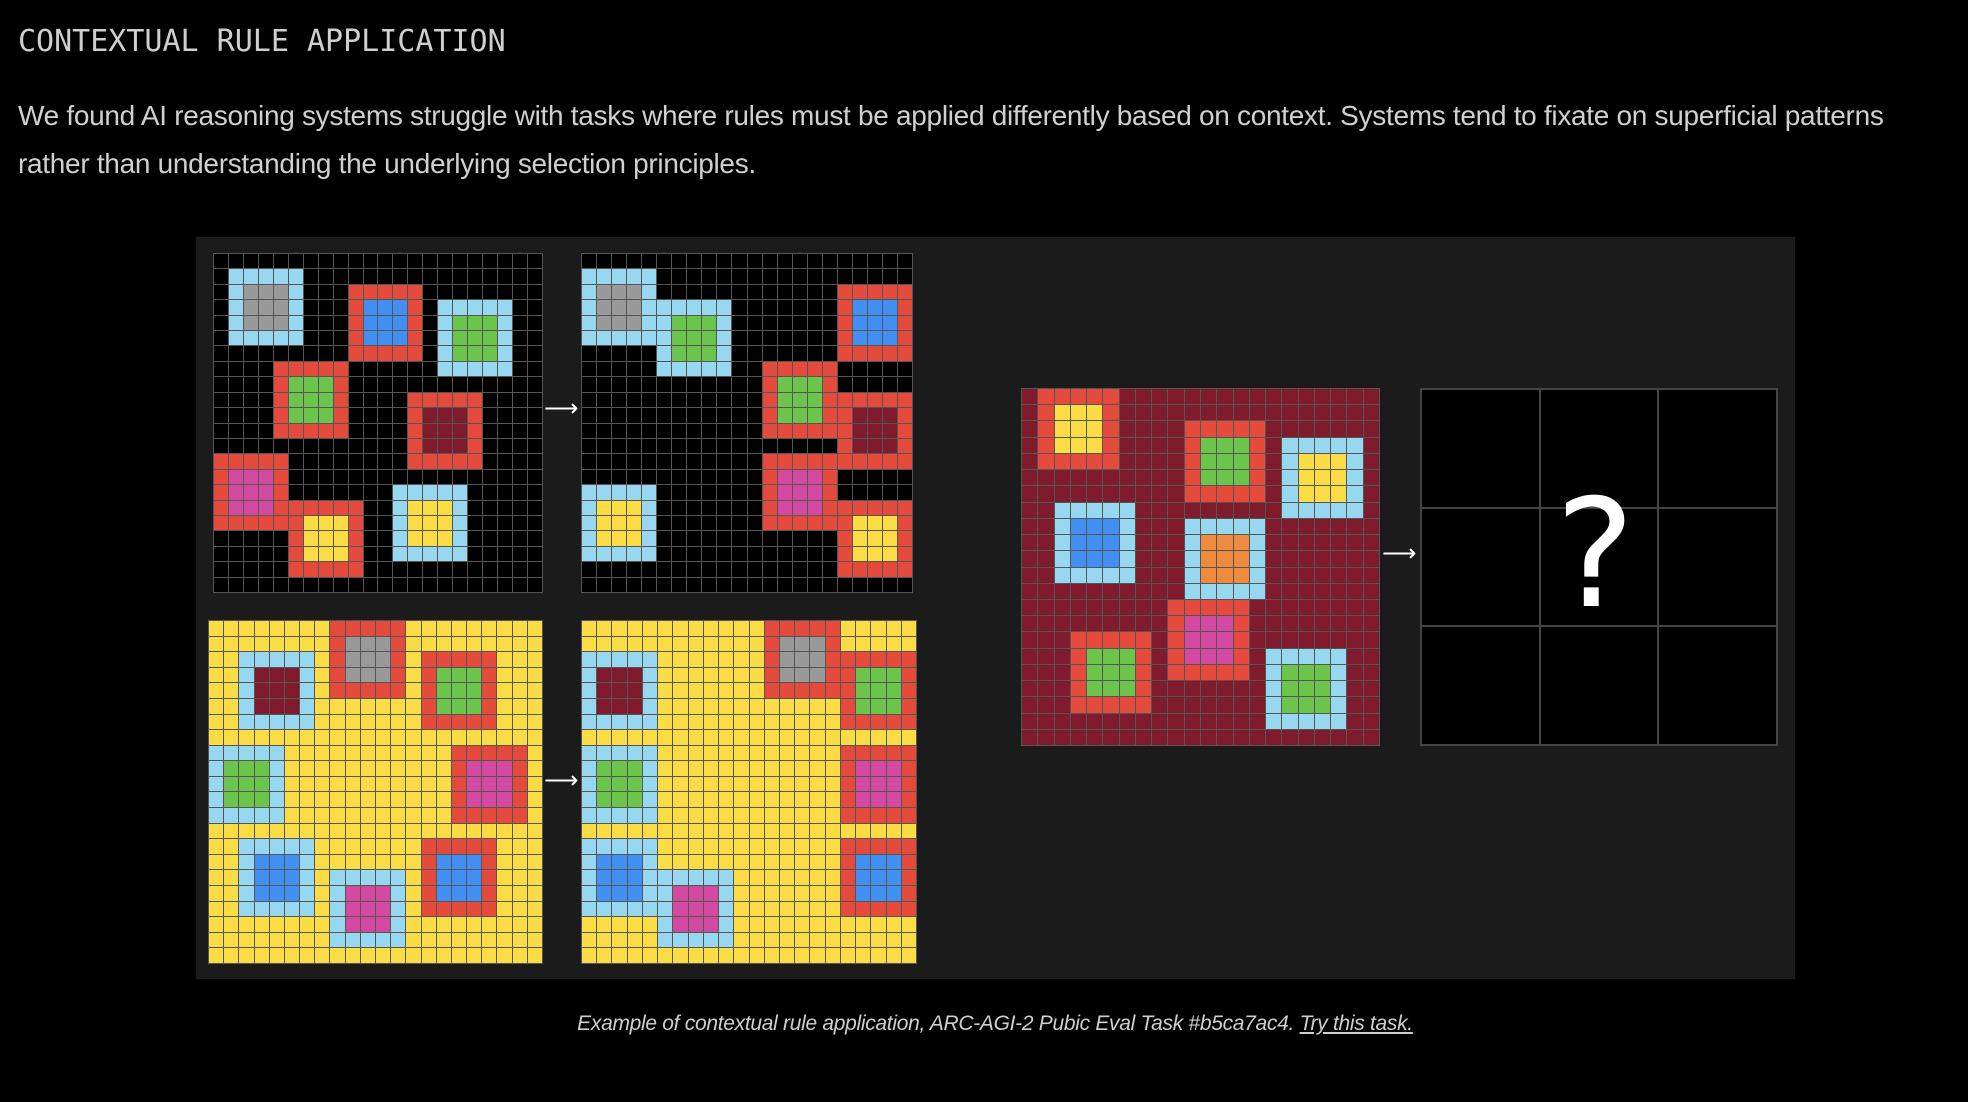 This screenshot has height=1102, width=1968. What do you see at coordinates (561, 408) in the screenshot?
I see `arrow-icon: ⟶` at bounding box center [561, 408].